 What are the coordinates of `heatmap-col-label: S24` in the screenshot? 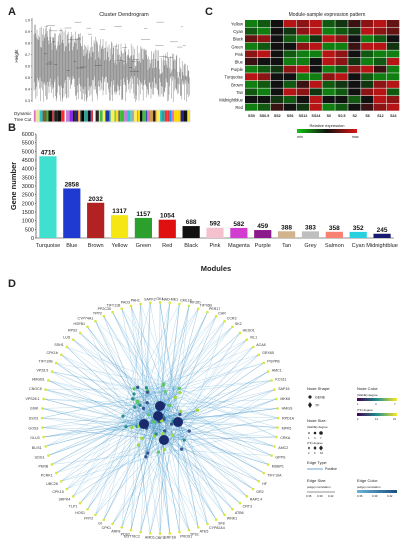 It's located at (393, 116).